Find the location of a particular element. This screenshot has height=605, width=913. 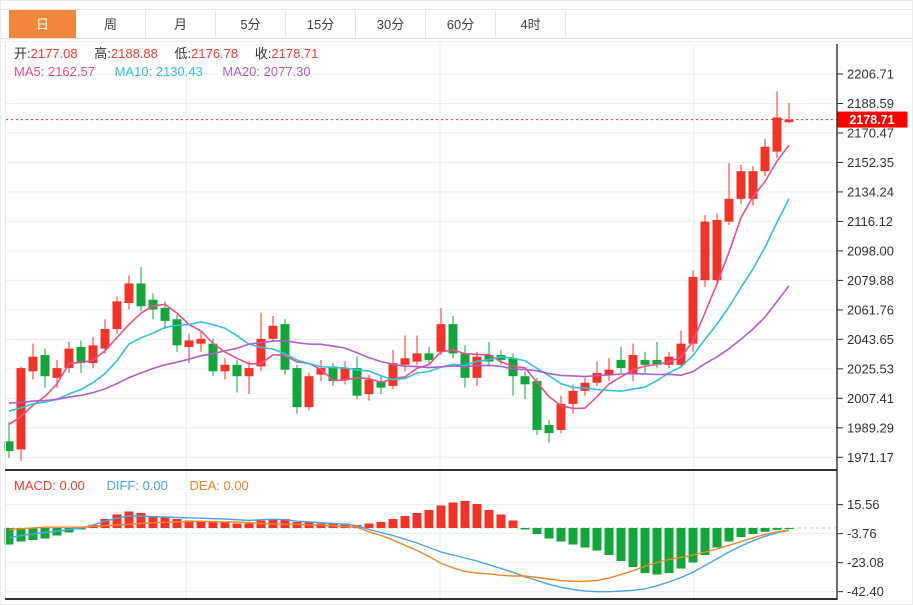

tab-hour4: 4时 is located at coordinates (531, 24).